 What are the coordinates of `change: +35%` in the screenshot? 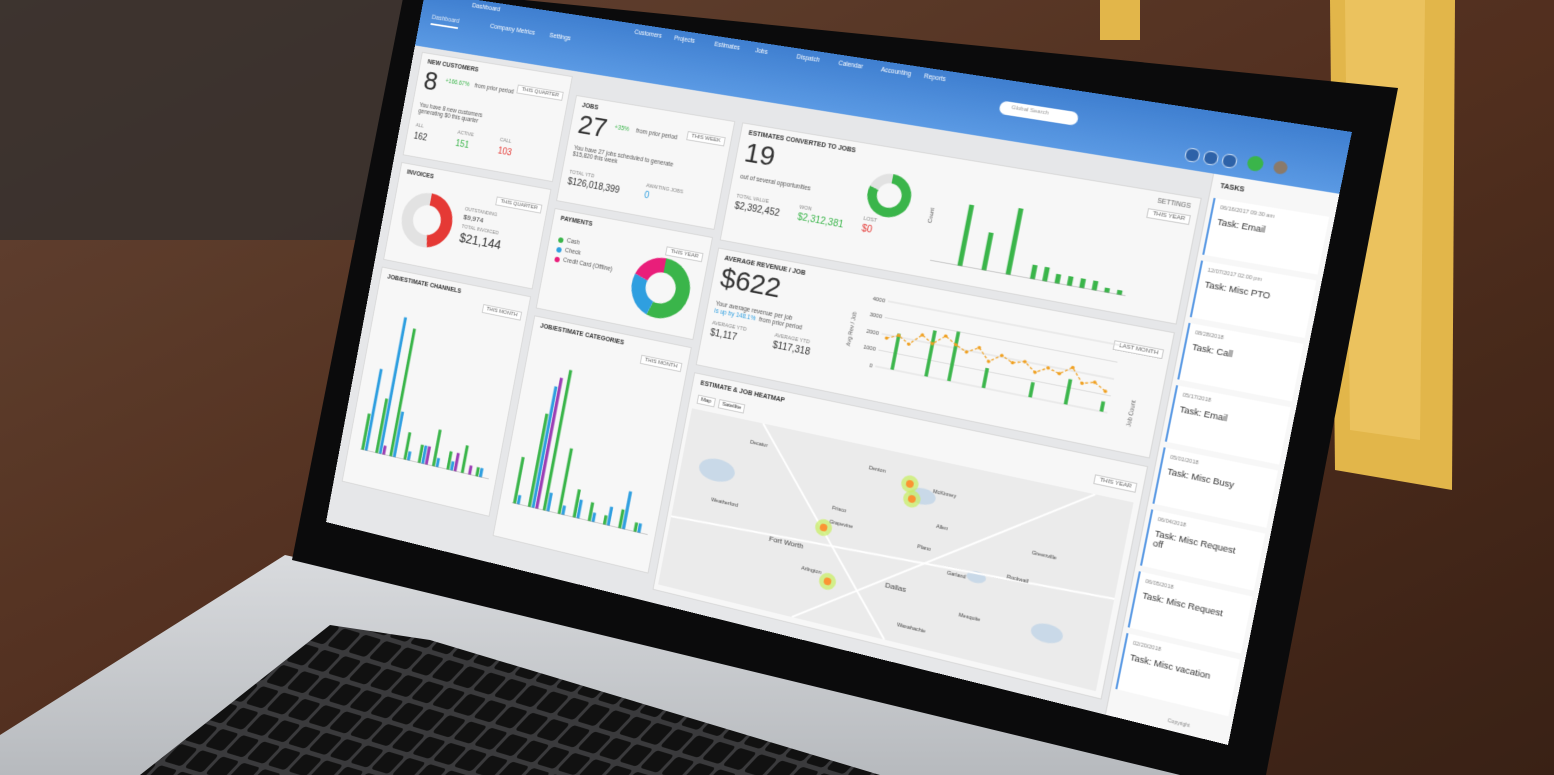 It's located at (622, 129).